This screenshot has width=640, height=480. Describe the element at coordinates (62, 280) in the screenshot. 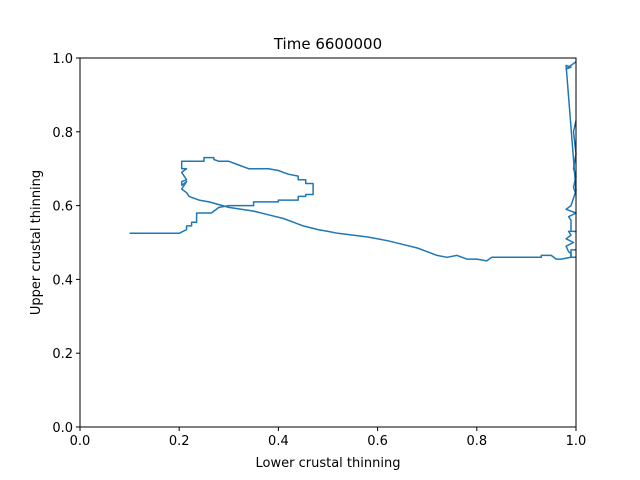

I see `y-tick-label: 0.4` at that location.